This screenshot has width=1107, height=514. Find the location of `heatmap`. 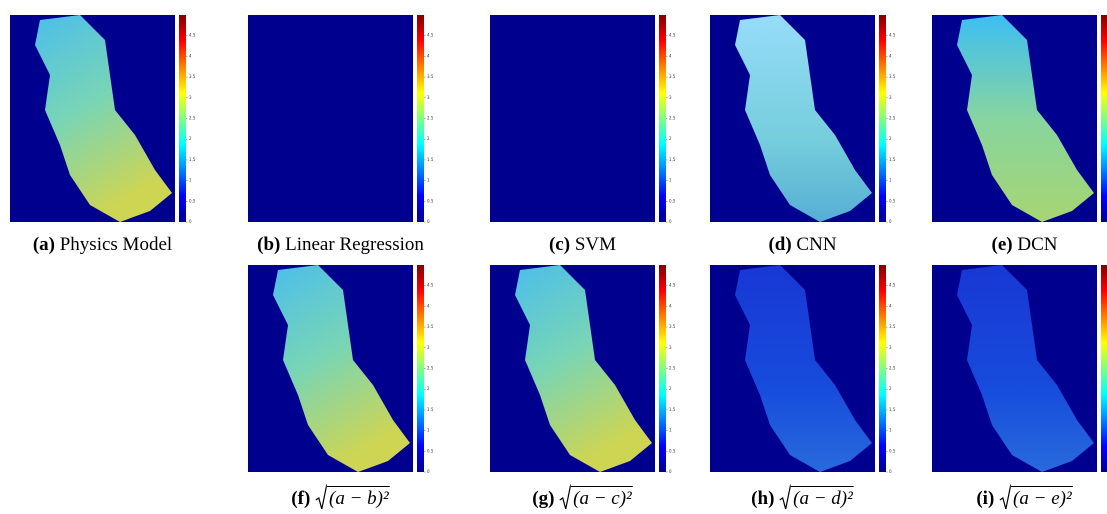

heatmap is located at coordinates (572, 118).